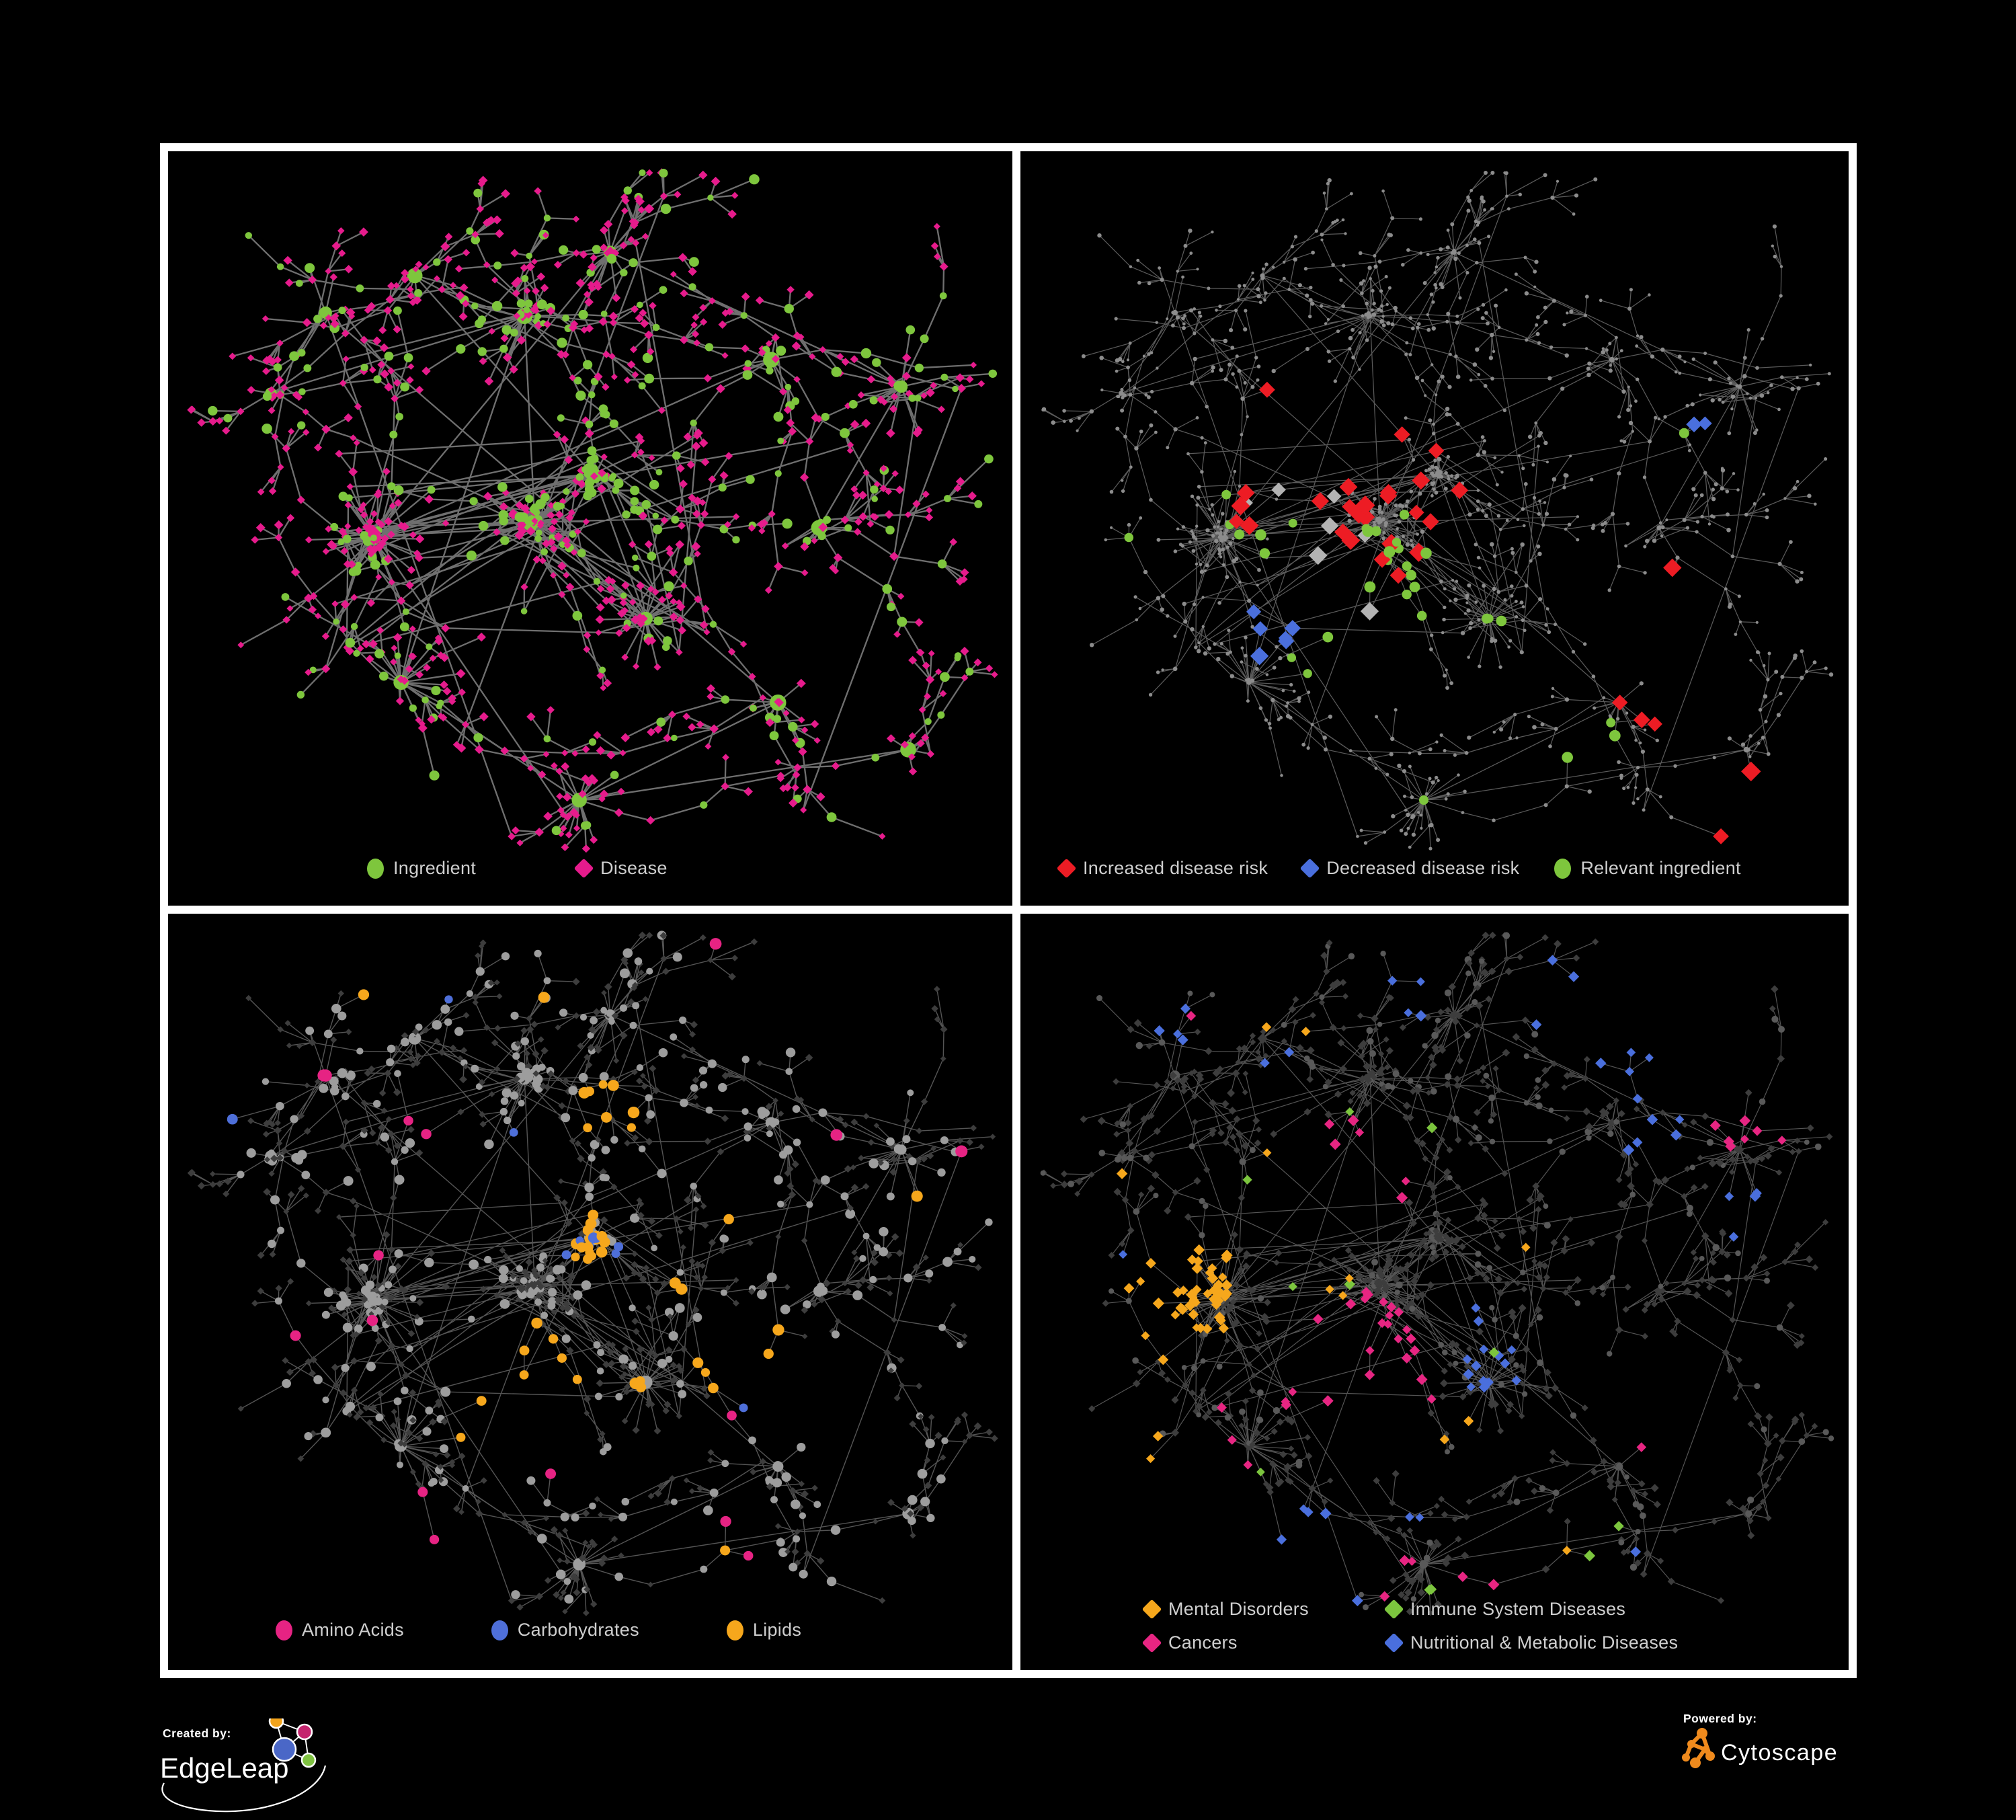 The width and height of the screenshot is (2016, 1820). I want to click on legend-label: Immune System Diseases, so click(1518, 1608).